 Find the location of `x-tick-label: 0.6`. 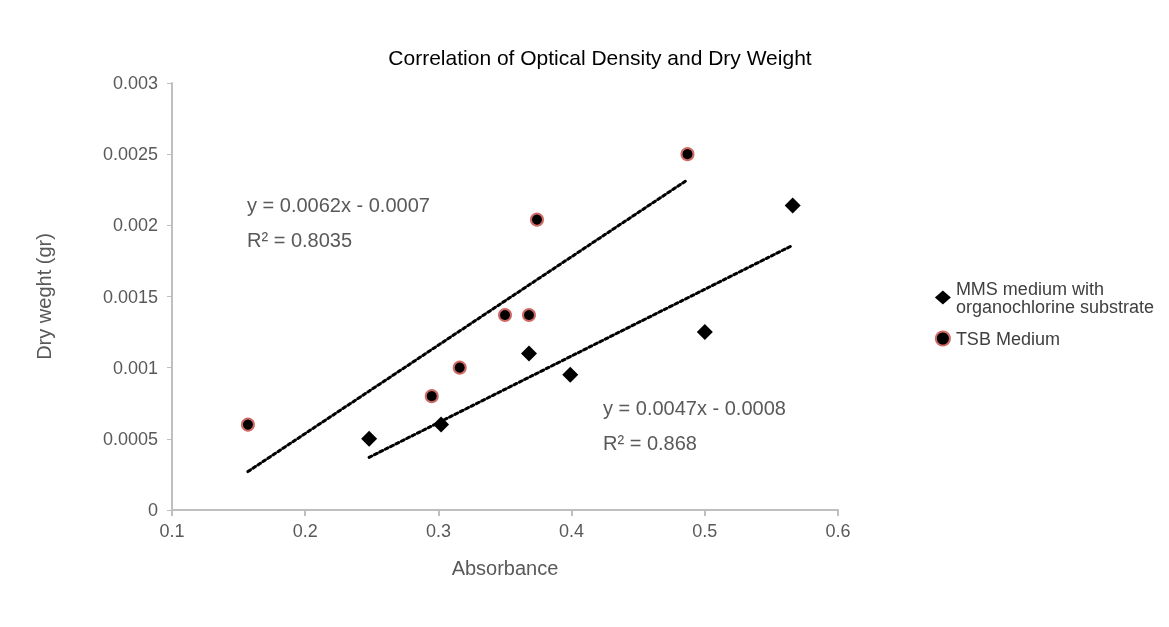

x-tick-label: 0.6 is located at coordinates (838, 531).